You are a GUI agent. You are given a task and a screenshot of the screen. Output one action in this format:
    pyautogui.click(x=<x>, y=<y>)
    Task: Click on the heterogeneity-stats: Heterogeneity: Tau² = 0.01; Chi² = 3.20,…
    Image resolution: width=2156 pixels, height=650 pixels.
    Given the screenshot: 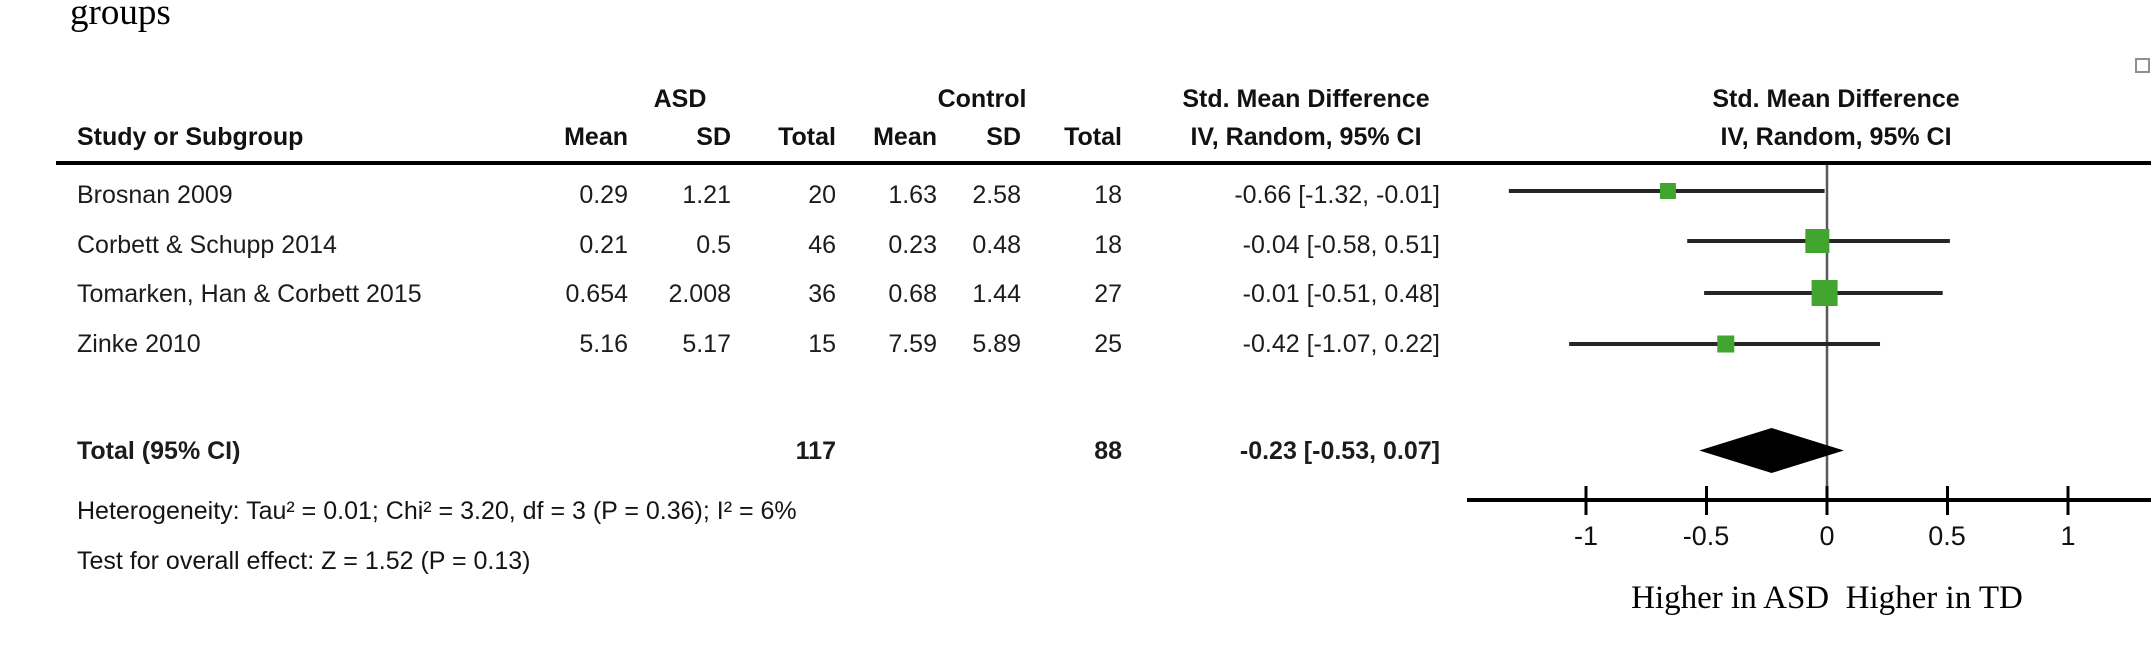 What is the action you would take?
    pyautogui.click(x=437, y=511)
    